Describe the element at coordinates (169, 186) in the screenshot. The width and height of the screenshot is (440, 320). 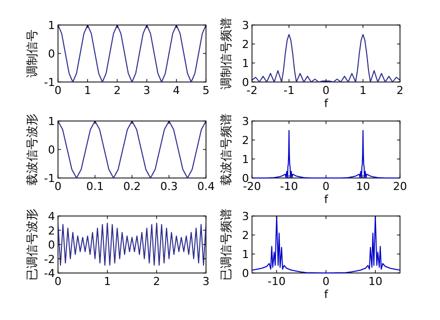
I see `x-tick-label: 0.3` at that location.